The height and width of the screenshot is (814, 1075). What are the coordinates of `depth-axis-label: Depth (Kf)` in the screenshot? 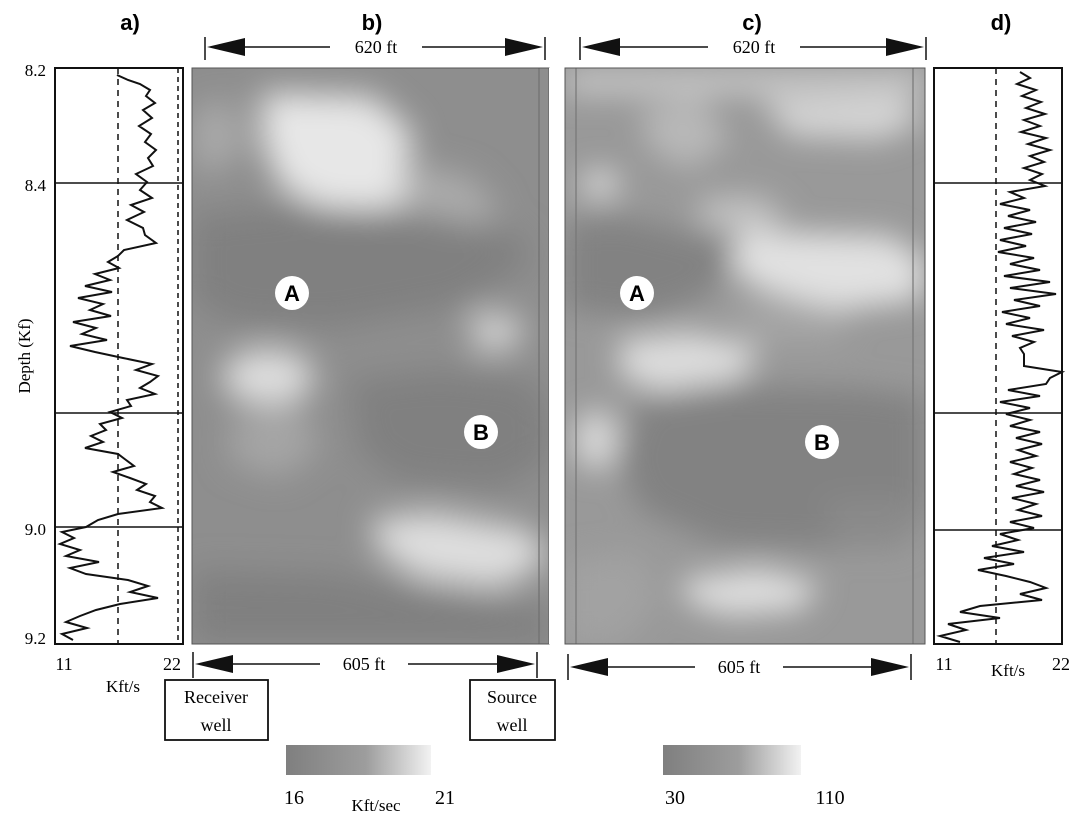 It's located at (24, 355).